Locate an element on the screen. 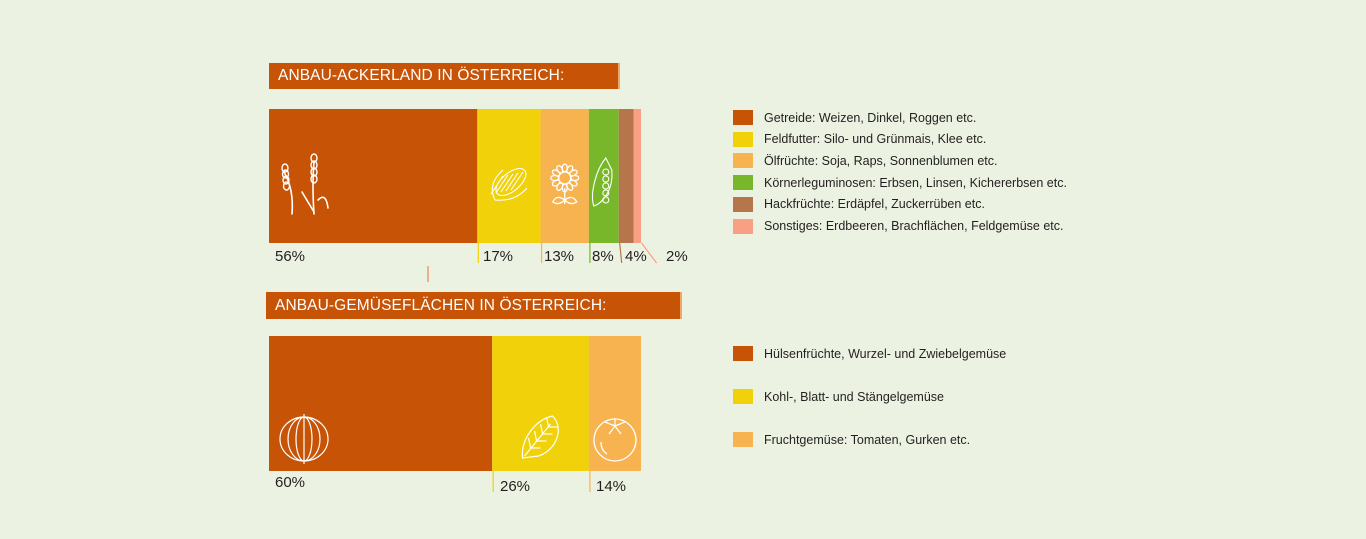  data-label: 26% is located at coordinates (515, 486).